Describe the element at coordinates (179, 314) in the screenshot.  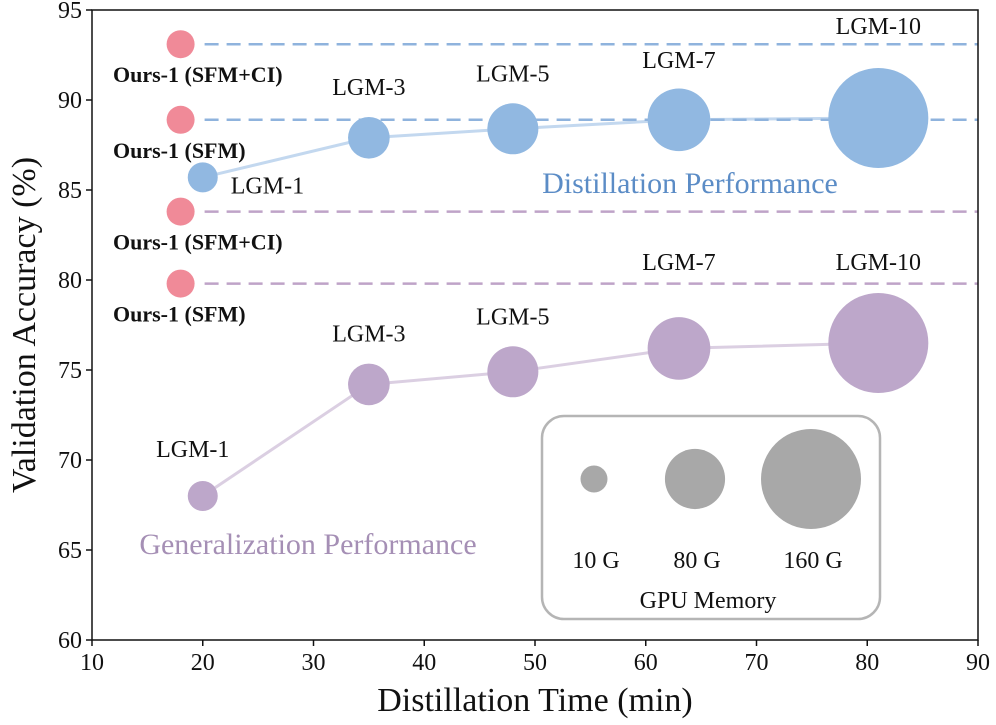
I see `reference-label-4: Ours-1 (SFM)` at that location.